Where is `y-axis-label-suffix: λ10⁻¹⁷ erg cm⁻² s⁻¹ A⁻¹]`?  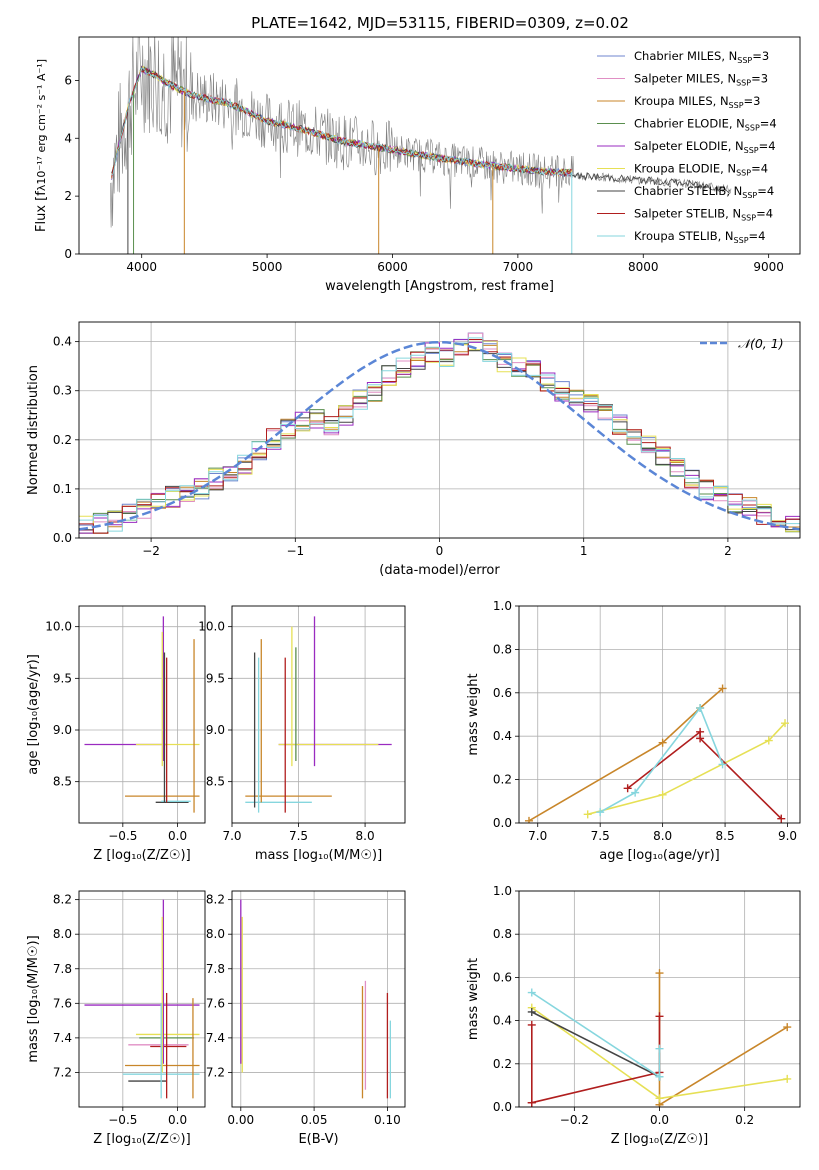
y-axis-label-suffix: λ10⁻¹⁷ erg cm⁻² s⁻¹ A⁻¹] is located at coordinates (41, 125).